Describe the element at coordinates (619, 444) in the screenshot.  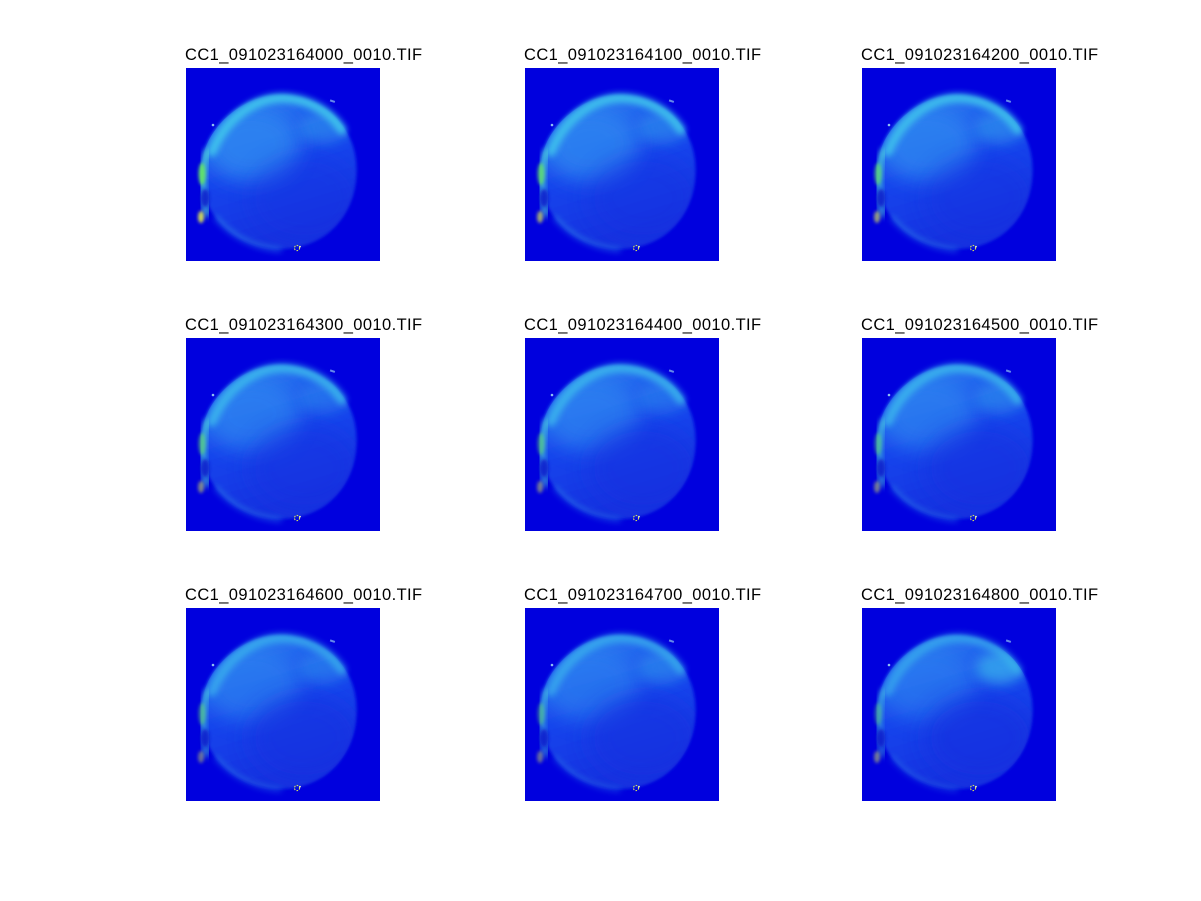
I see `interior-shading` at that location.